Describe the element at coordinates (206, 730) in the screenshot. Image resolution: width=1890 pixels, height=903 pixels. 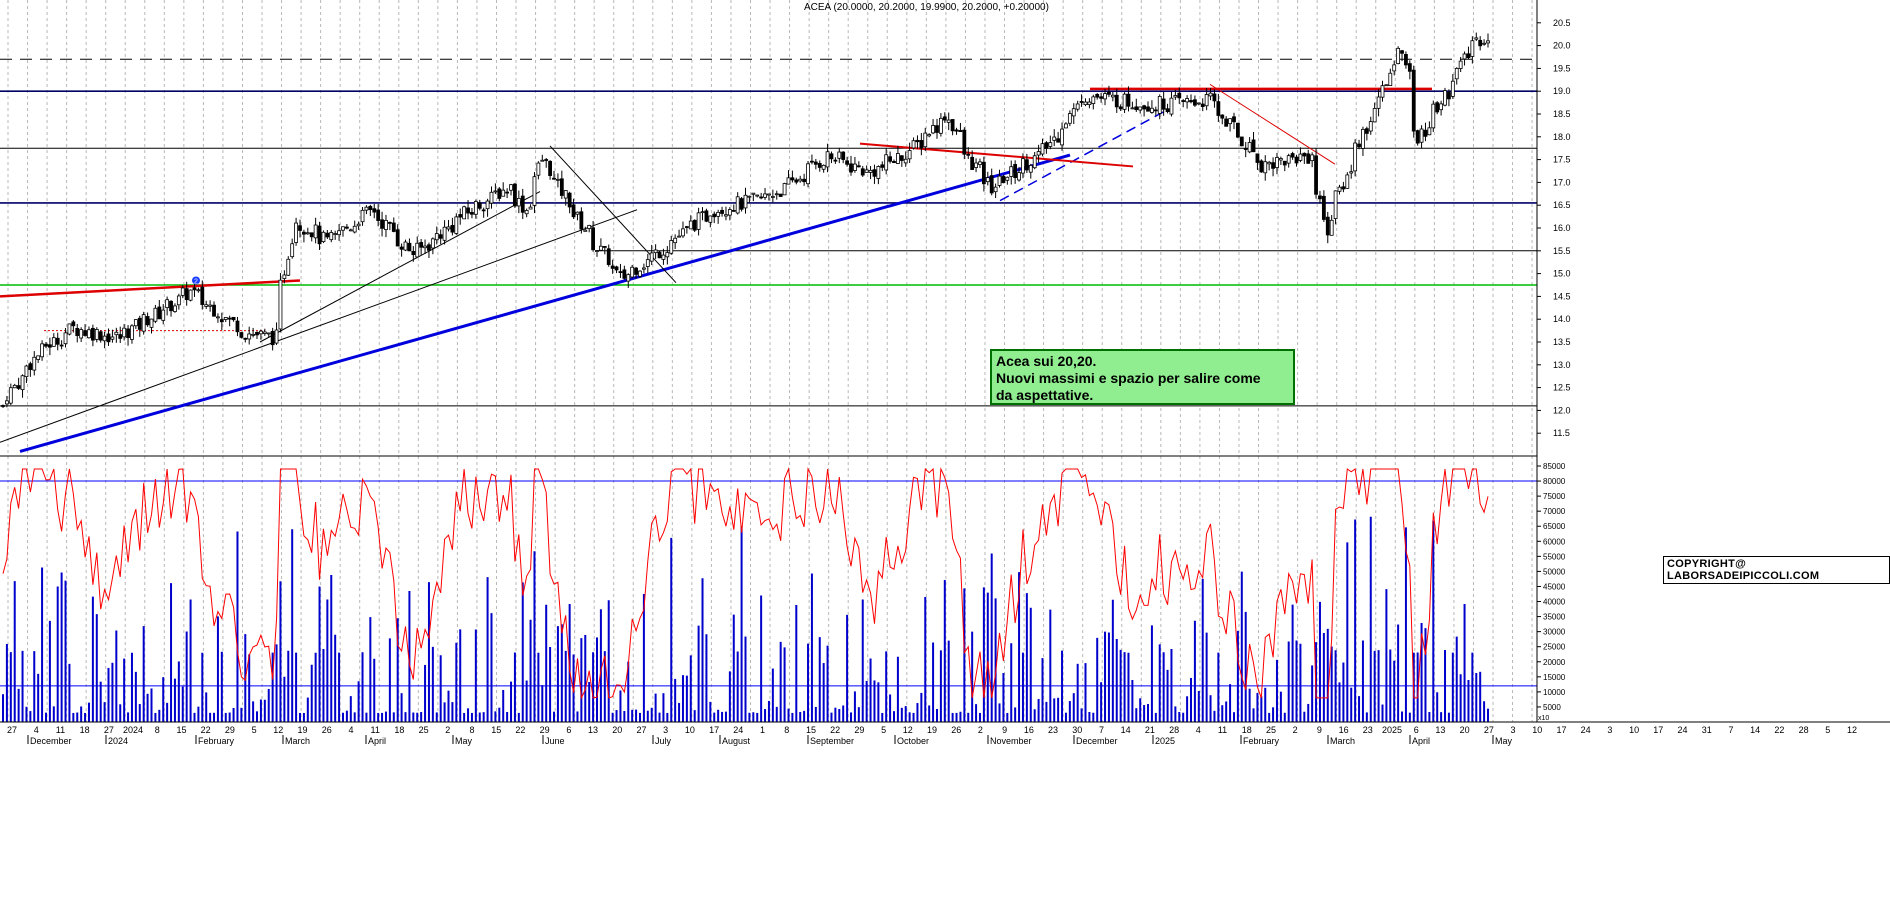
I see `x-day-label: 22` at that location.